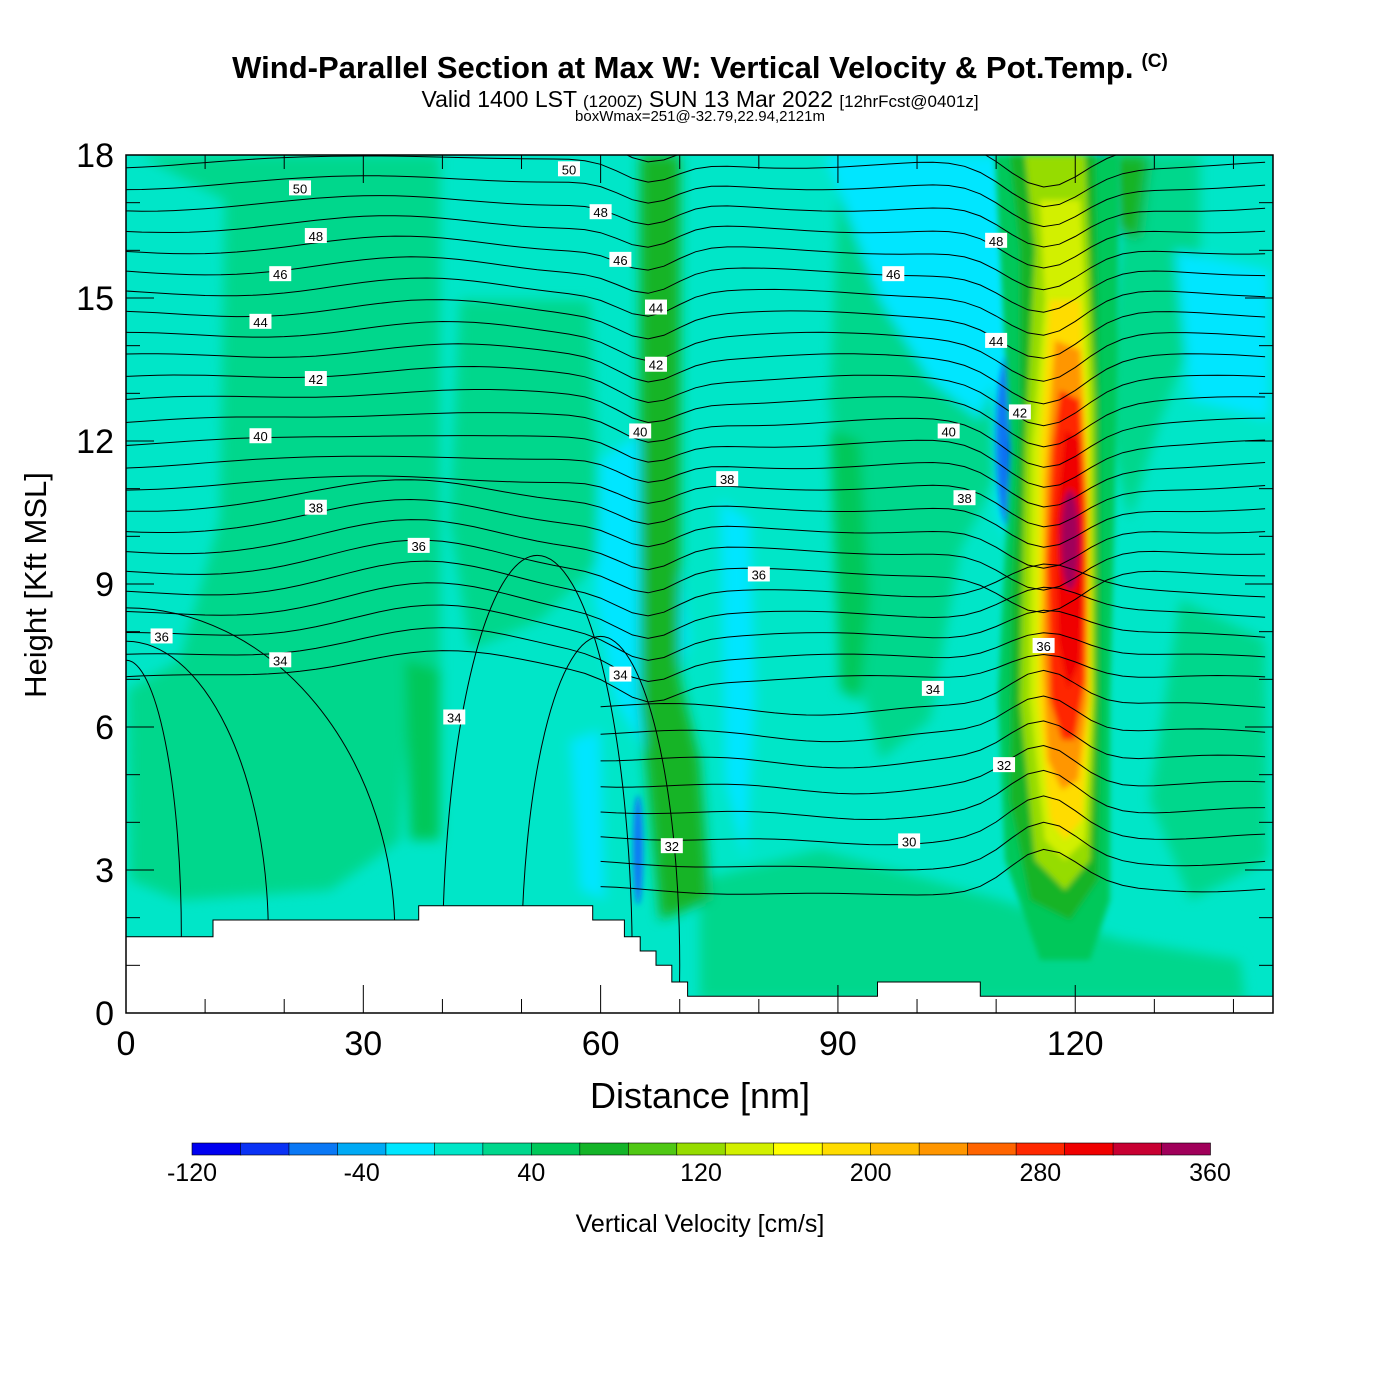 This screenshot has width=1400, height=1400. I want to click on isentrope-label: 30, so click(909, 841).